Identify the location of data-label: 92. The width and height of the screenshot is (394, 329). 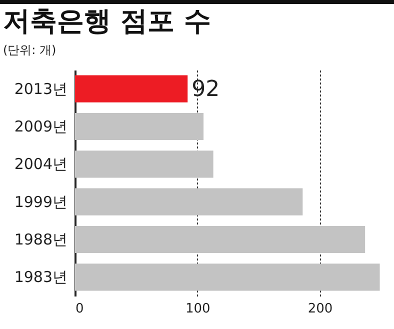
(206, 89).